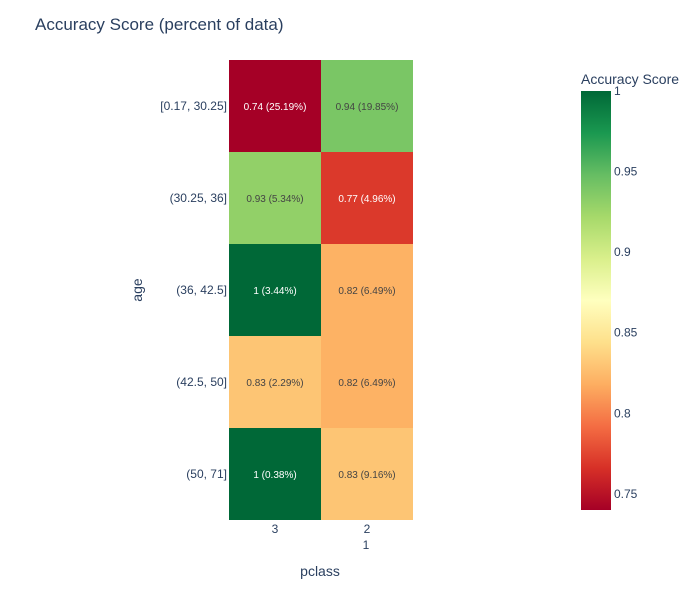 This screenshot has width=700, height=600. I want to click on colorbar-title: Accuracy Score, so click(630, 79).